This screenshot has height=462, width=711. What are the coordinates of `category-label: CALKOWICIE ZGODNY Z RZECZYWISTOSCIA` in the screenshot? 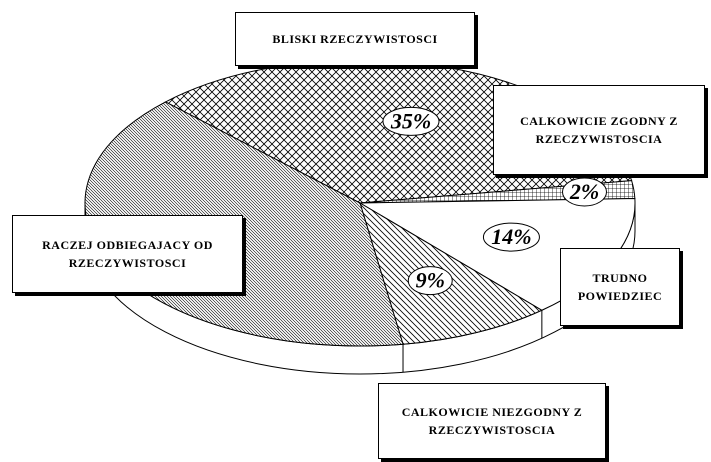 It's located at (599, 130).